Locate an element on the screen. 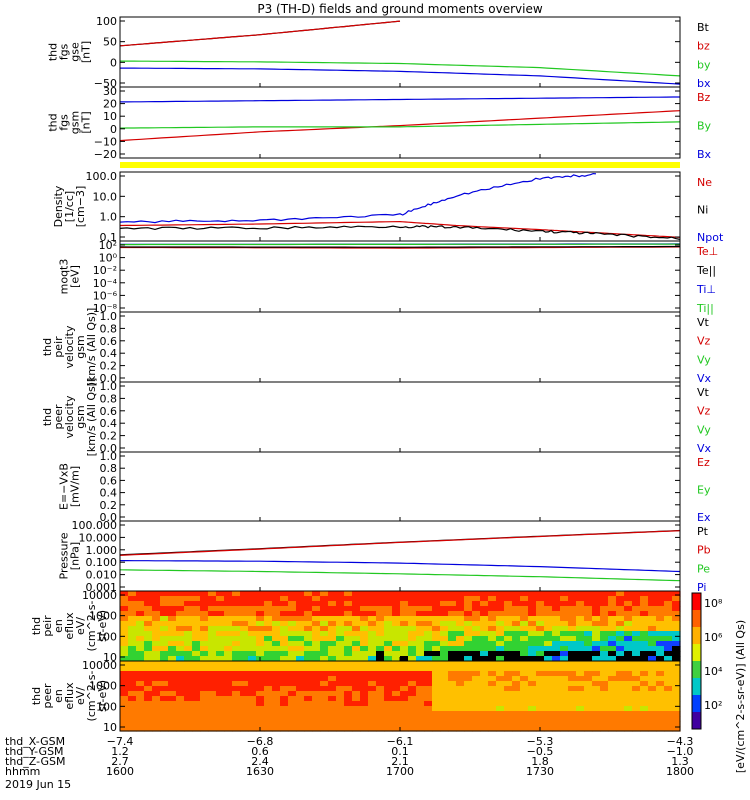 Image resolution: width=750 pixels, height=800 pixels. y-axis-label-line: sr-eV) is located at coordinates (102, 696).